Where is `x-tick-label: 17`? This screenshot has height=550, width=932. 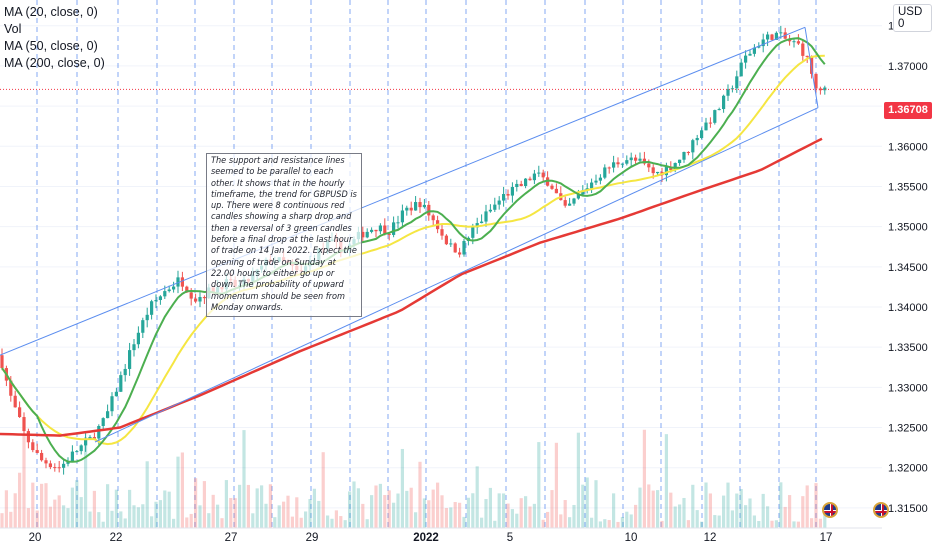
x-tick-label: 17 is located at coordinates (826, 538).